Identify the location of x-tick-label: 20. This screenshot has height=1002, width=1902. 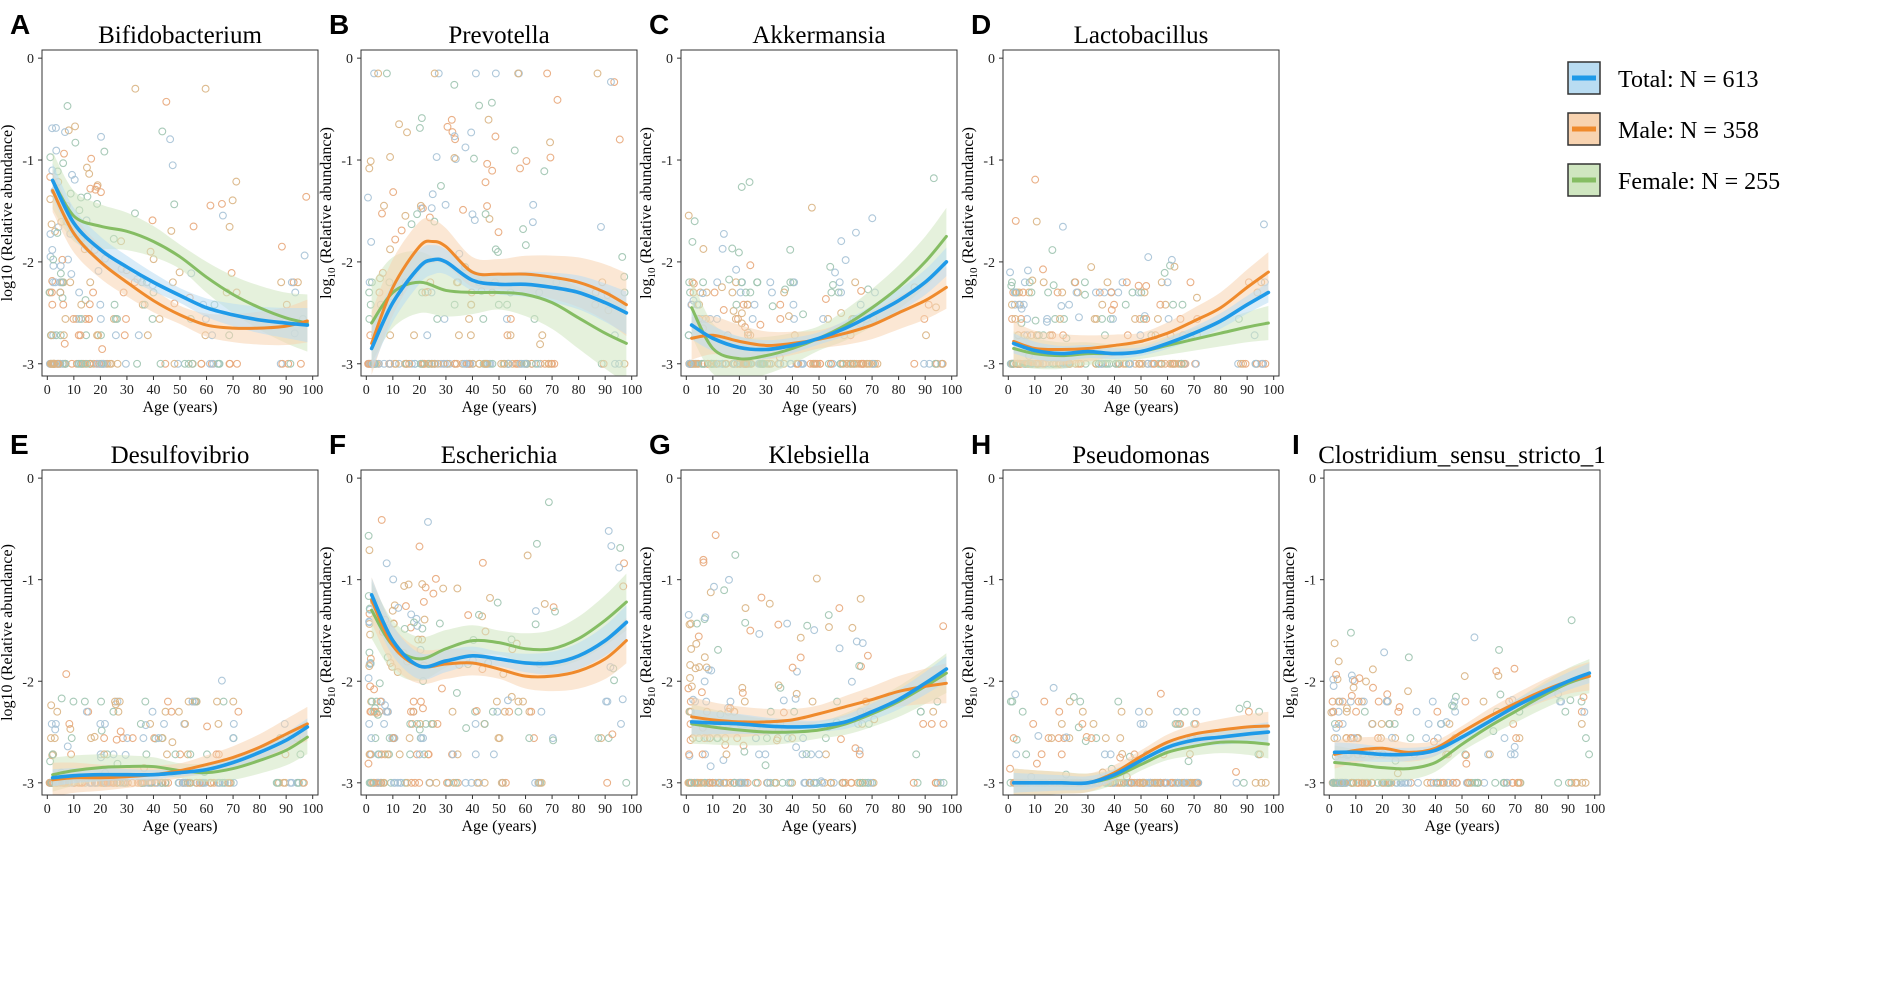
(739, 809).